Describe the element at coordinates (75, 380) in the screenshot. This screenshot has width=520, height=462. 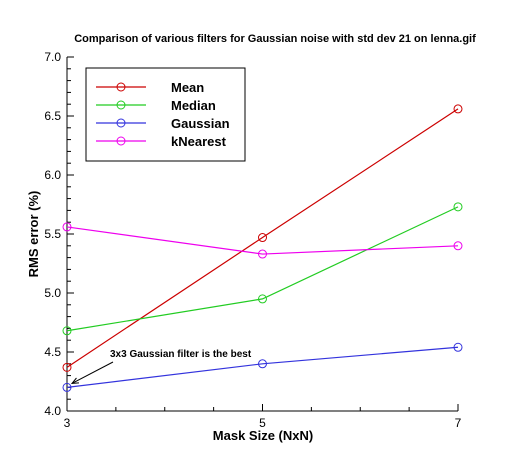
I see `annotation-arrowhead` at that location.